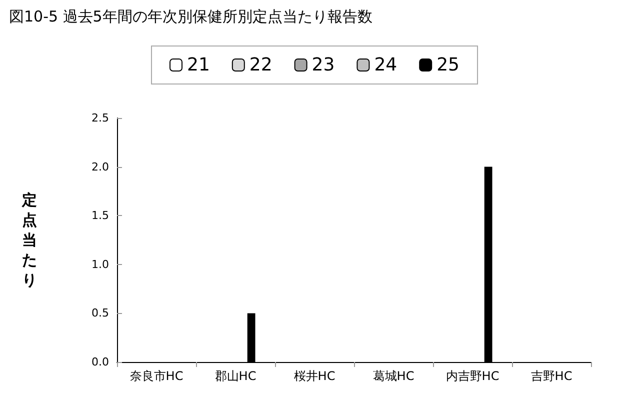 This screenshot has width=629, height=405. What do you see at coordinates (323, 65) in the screenshot?
I see `legend-label: 23` at bounding box center [323, 65].